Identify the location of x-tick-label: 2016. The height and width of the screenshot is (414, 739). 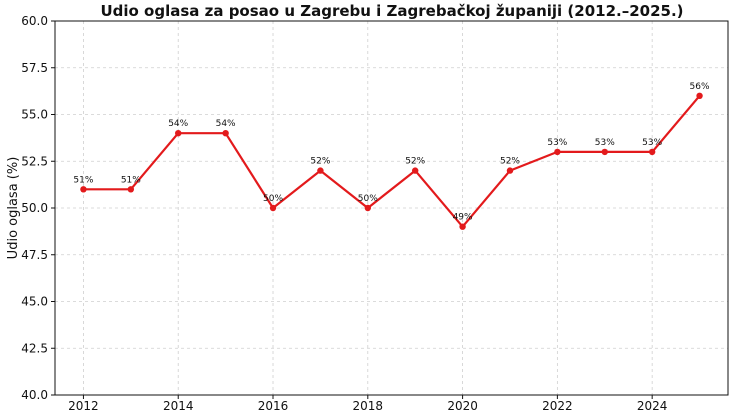
(273, 406).